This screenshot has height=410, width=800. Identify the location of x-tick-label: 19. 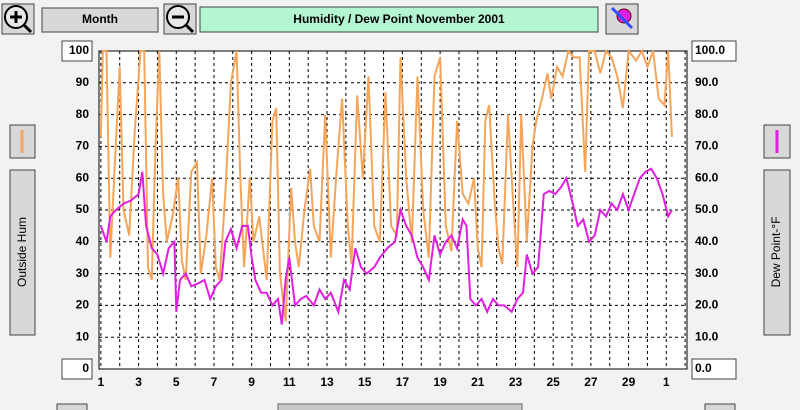
(440, 382).